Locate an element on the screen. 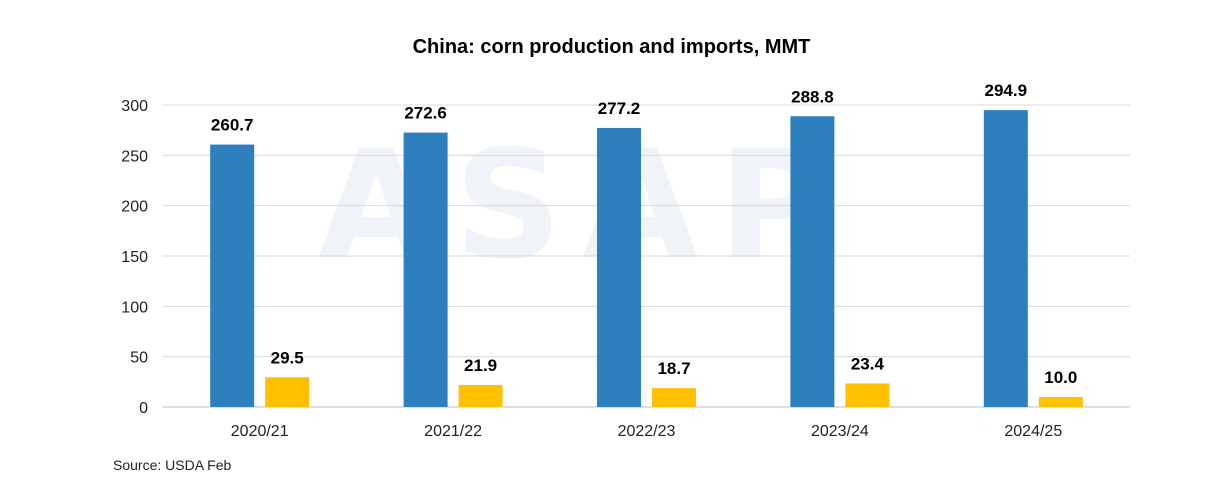  data-label: 10.0 is located at coordinates (1060, 377).